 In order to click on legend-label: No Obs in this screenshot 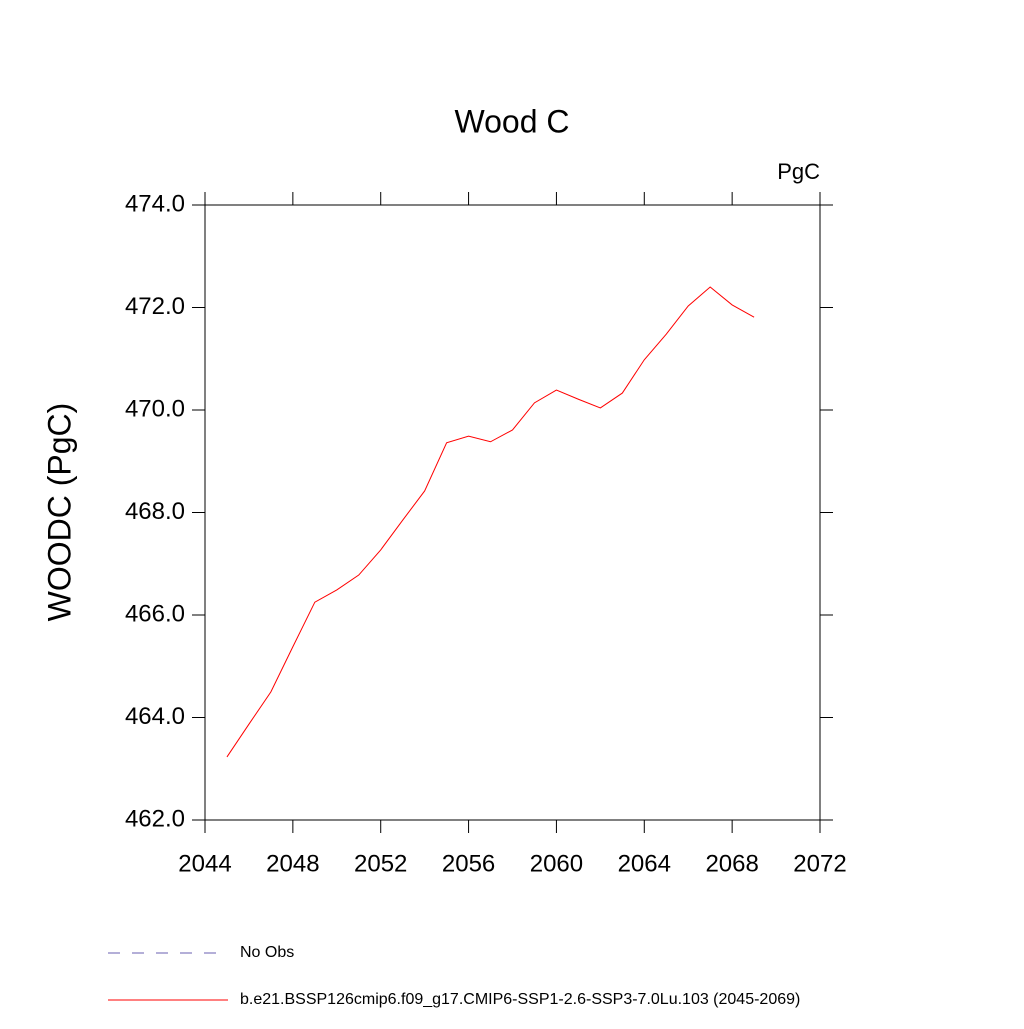, I will do `click(267, 952)`.